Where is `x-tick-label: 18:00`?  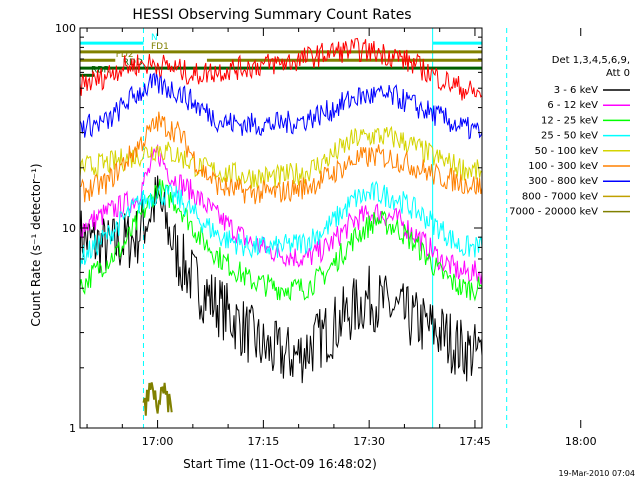
x-tick-label: 18:00 is located at coordinates (581, 441).